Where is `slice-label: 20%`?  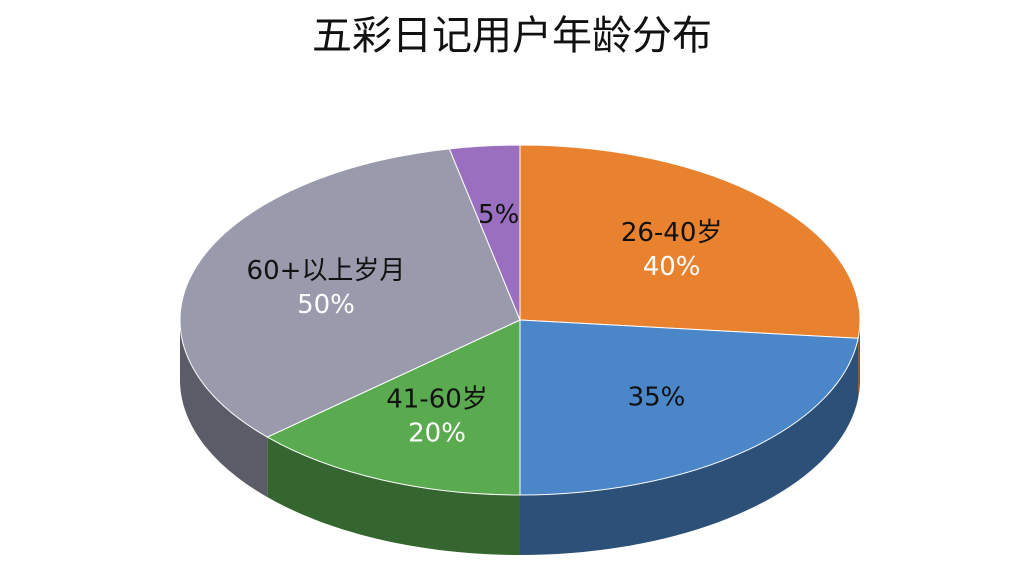 slice-label: 20% is located at coordinates (437, 433).